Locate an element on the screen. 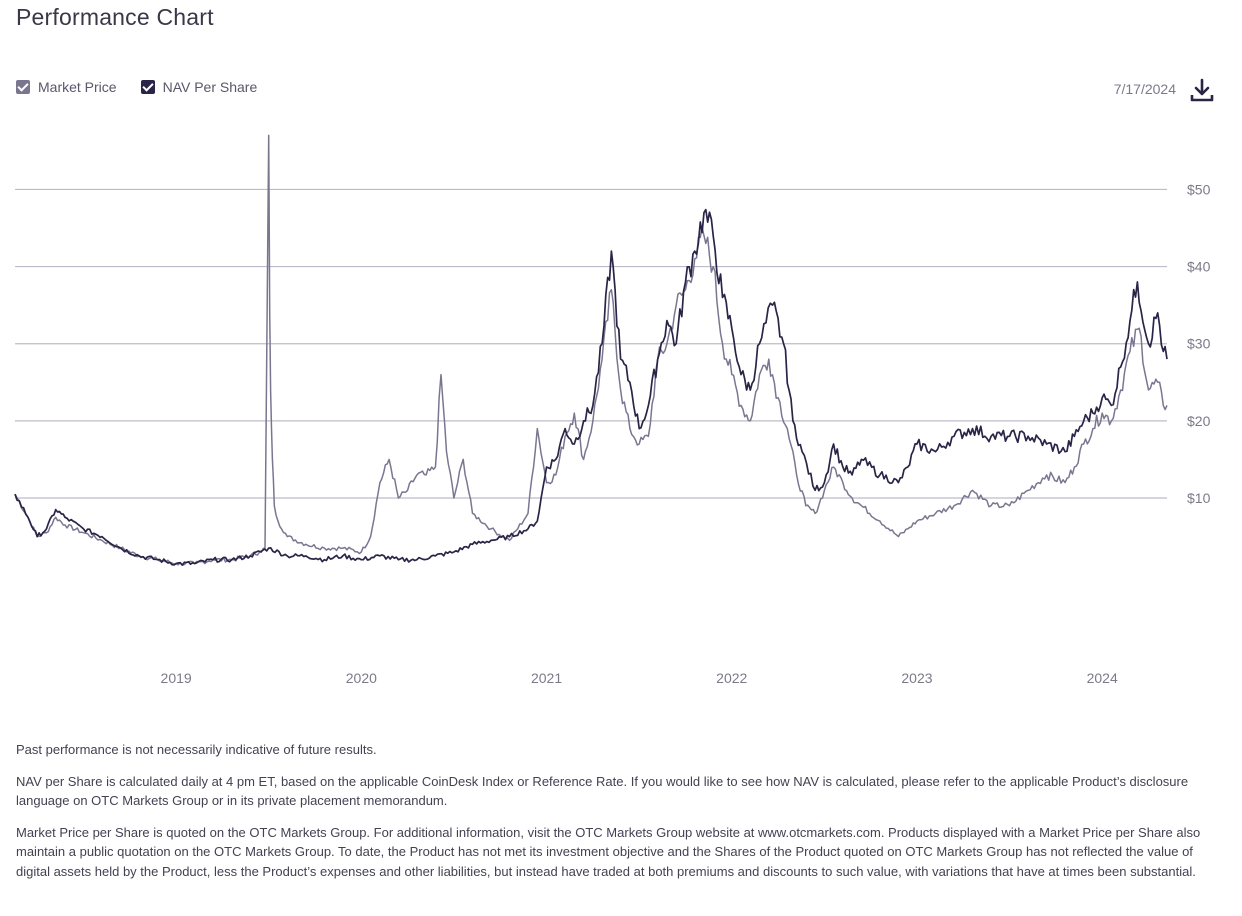 Image resolution: width=1242 pixels, height=916 pixels. market-price-checkbox is located at coordinates (23, 87).